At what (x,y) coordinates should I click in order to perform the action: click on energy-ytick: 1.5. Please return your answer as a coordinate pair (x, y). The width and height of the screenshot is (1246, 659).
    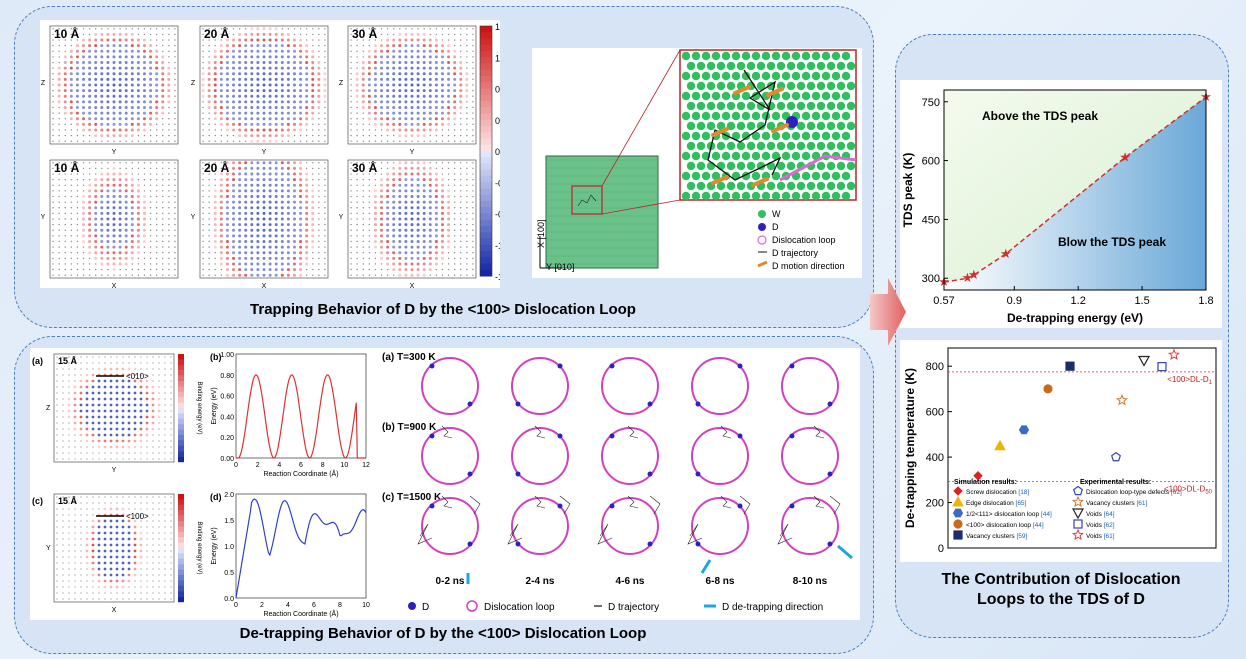
    Looking at the image, I should click on (229, 521).